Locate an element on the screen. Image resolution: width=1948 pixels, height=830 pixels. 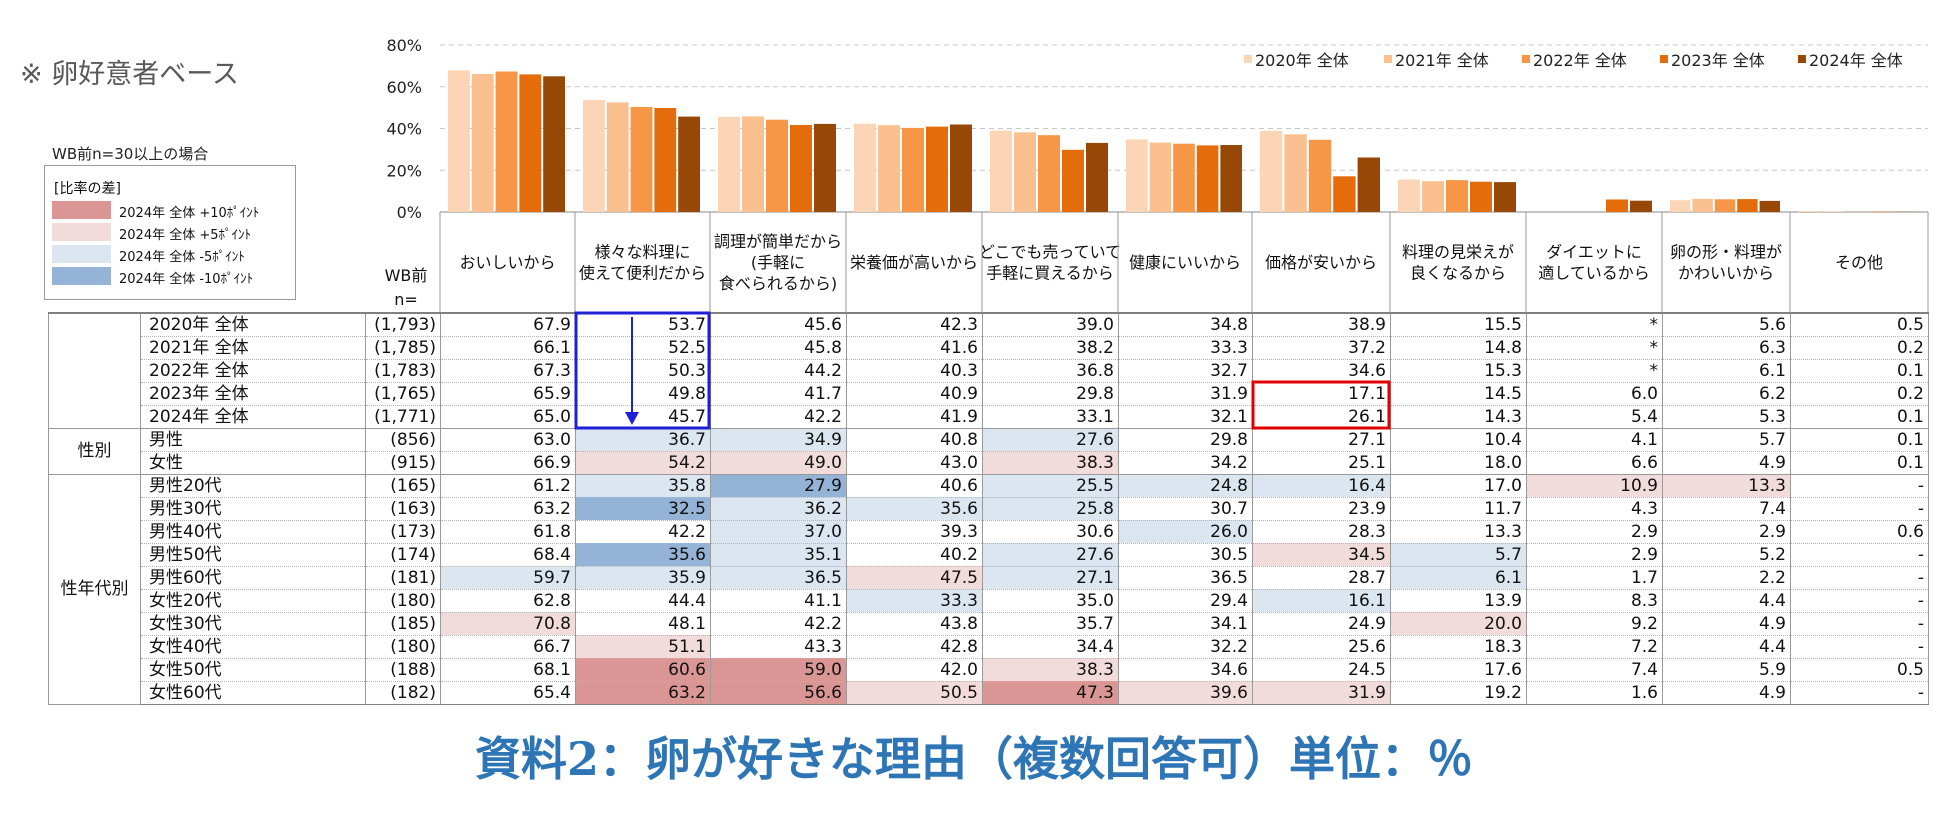
series-legend-item: 2022年 全体 is located at coordinates (1574, 60).